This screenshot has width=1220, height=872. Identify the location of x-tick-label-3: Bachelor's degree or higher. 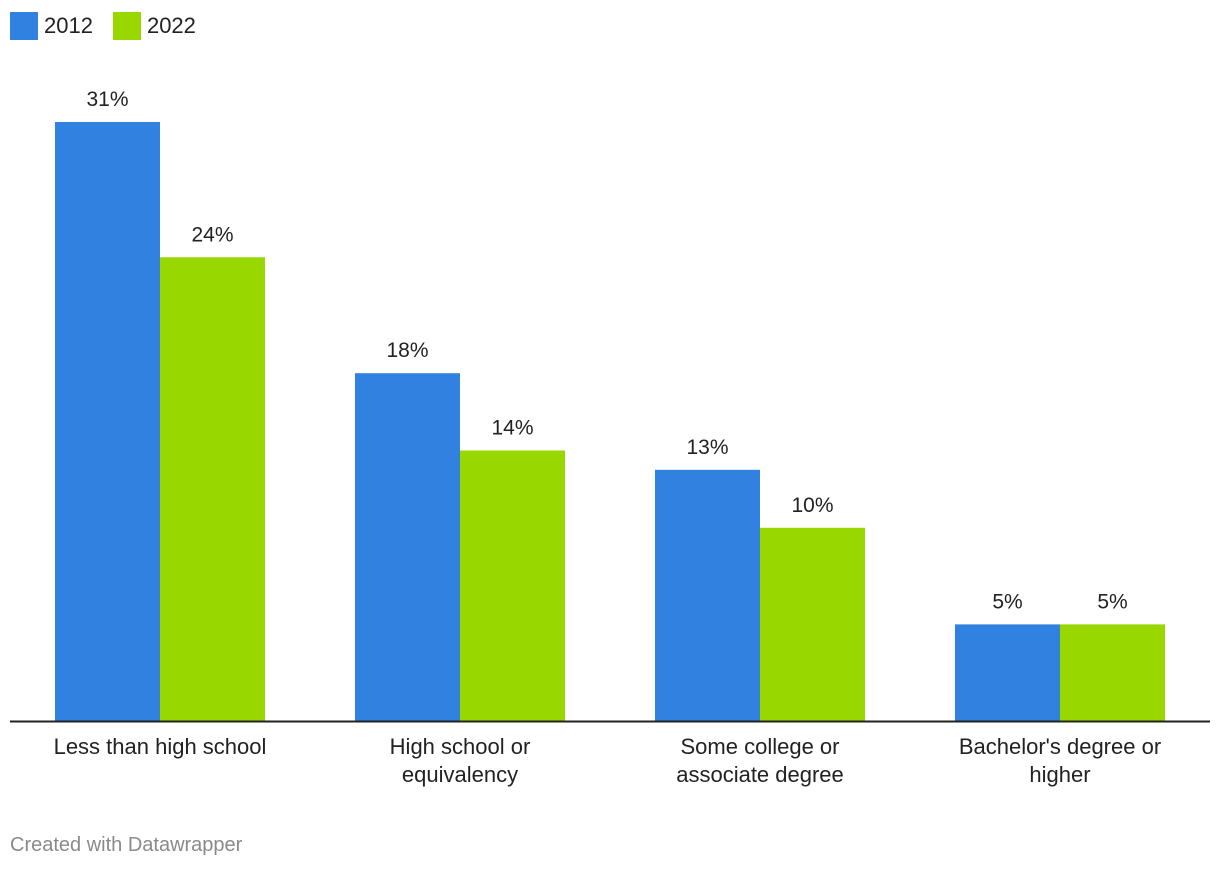
(1060, 760).